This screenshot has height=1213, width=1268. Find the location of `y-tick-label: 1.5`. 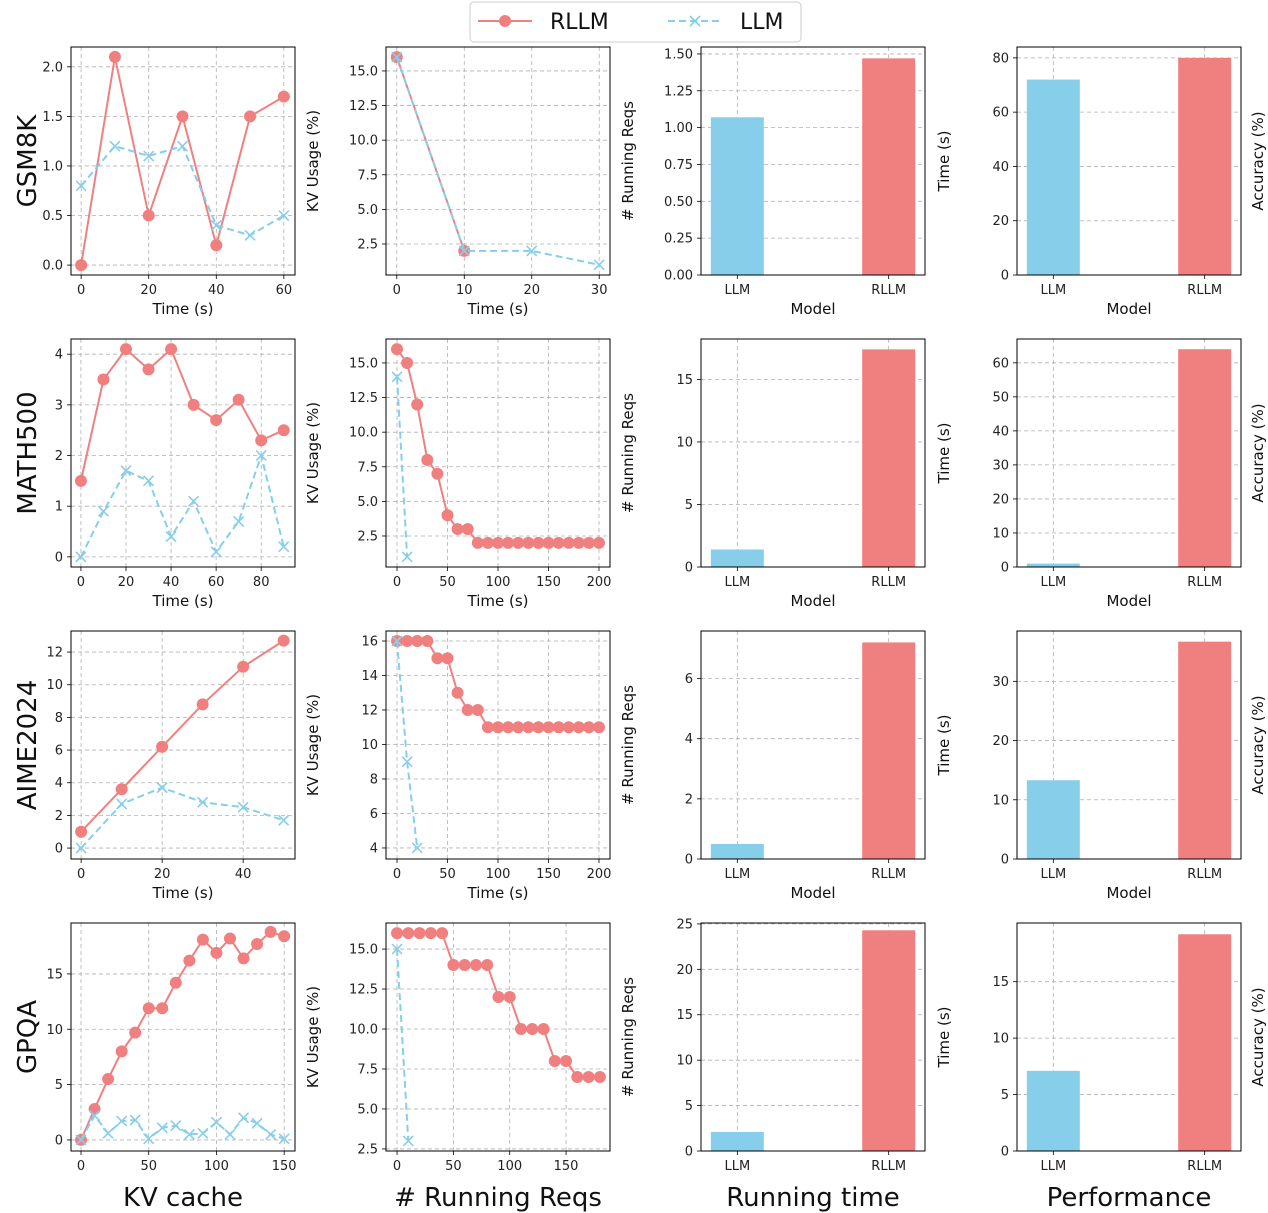

y-tick-label: 1.5 is located at coordinates (52, 117).